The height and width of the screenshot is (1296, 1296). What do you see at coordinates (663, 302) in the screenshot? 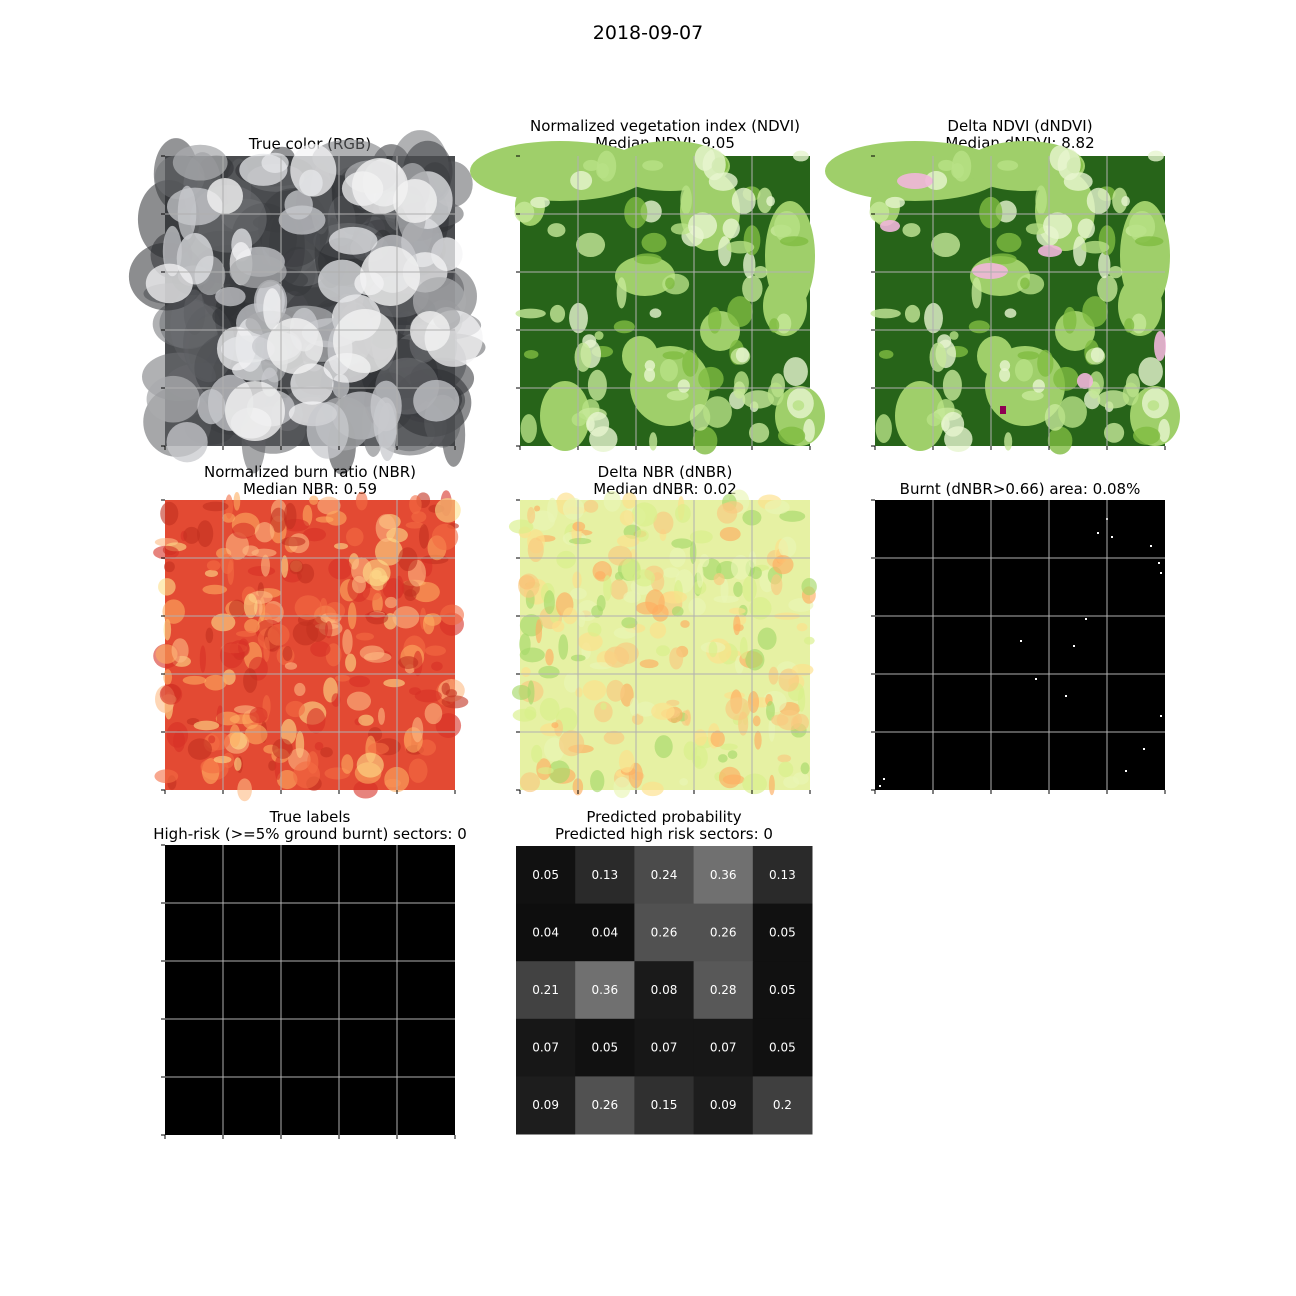
I see `axis-ticks` at bounding box center [663, 302].